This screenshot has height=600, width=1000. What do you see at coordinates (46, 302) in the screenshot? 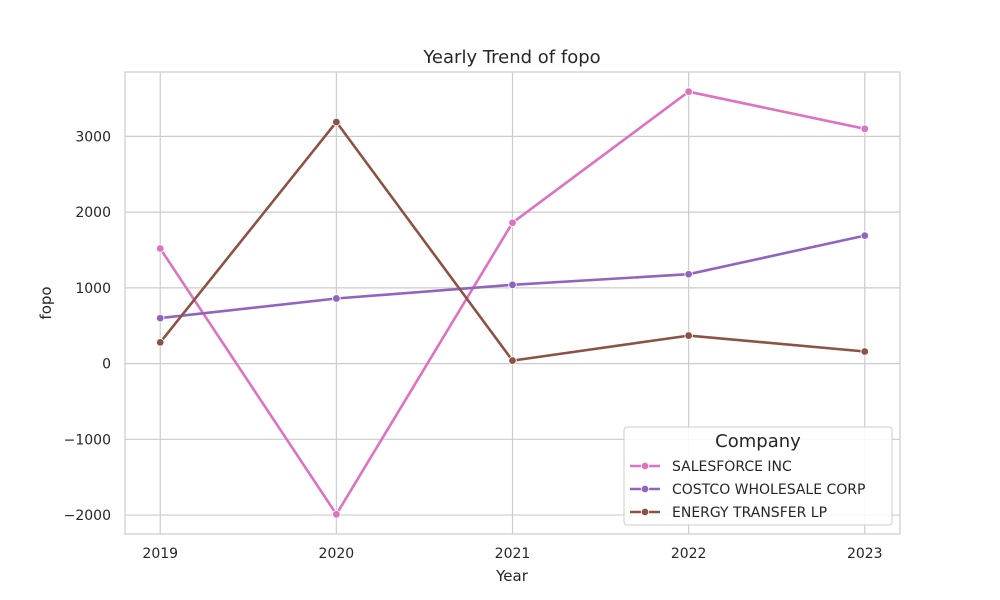
I see `y-axis-label: fopo` at bounding box center [46, 302].